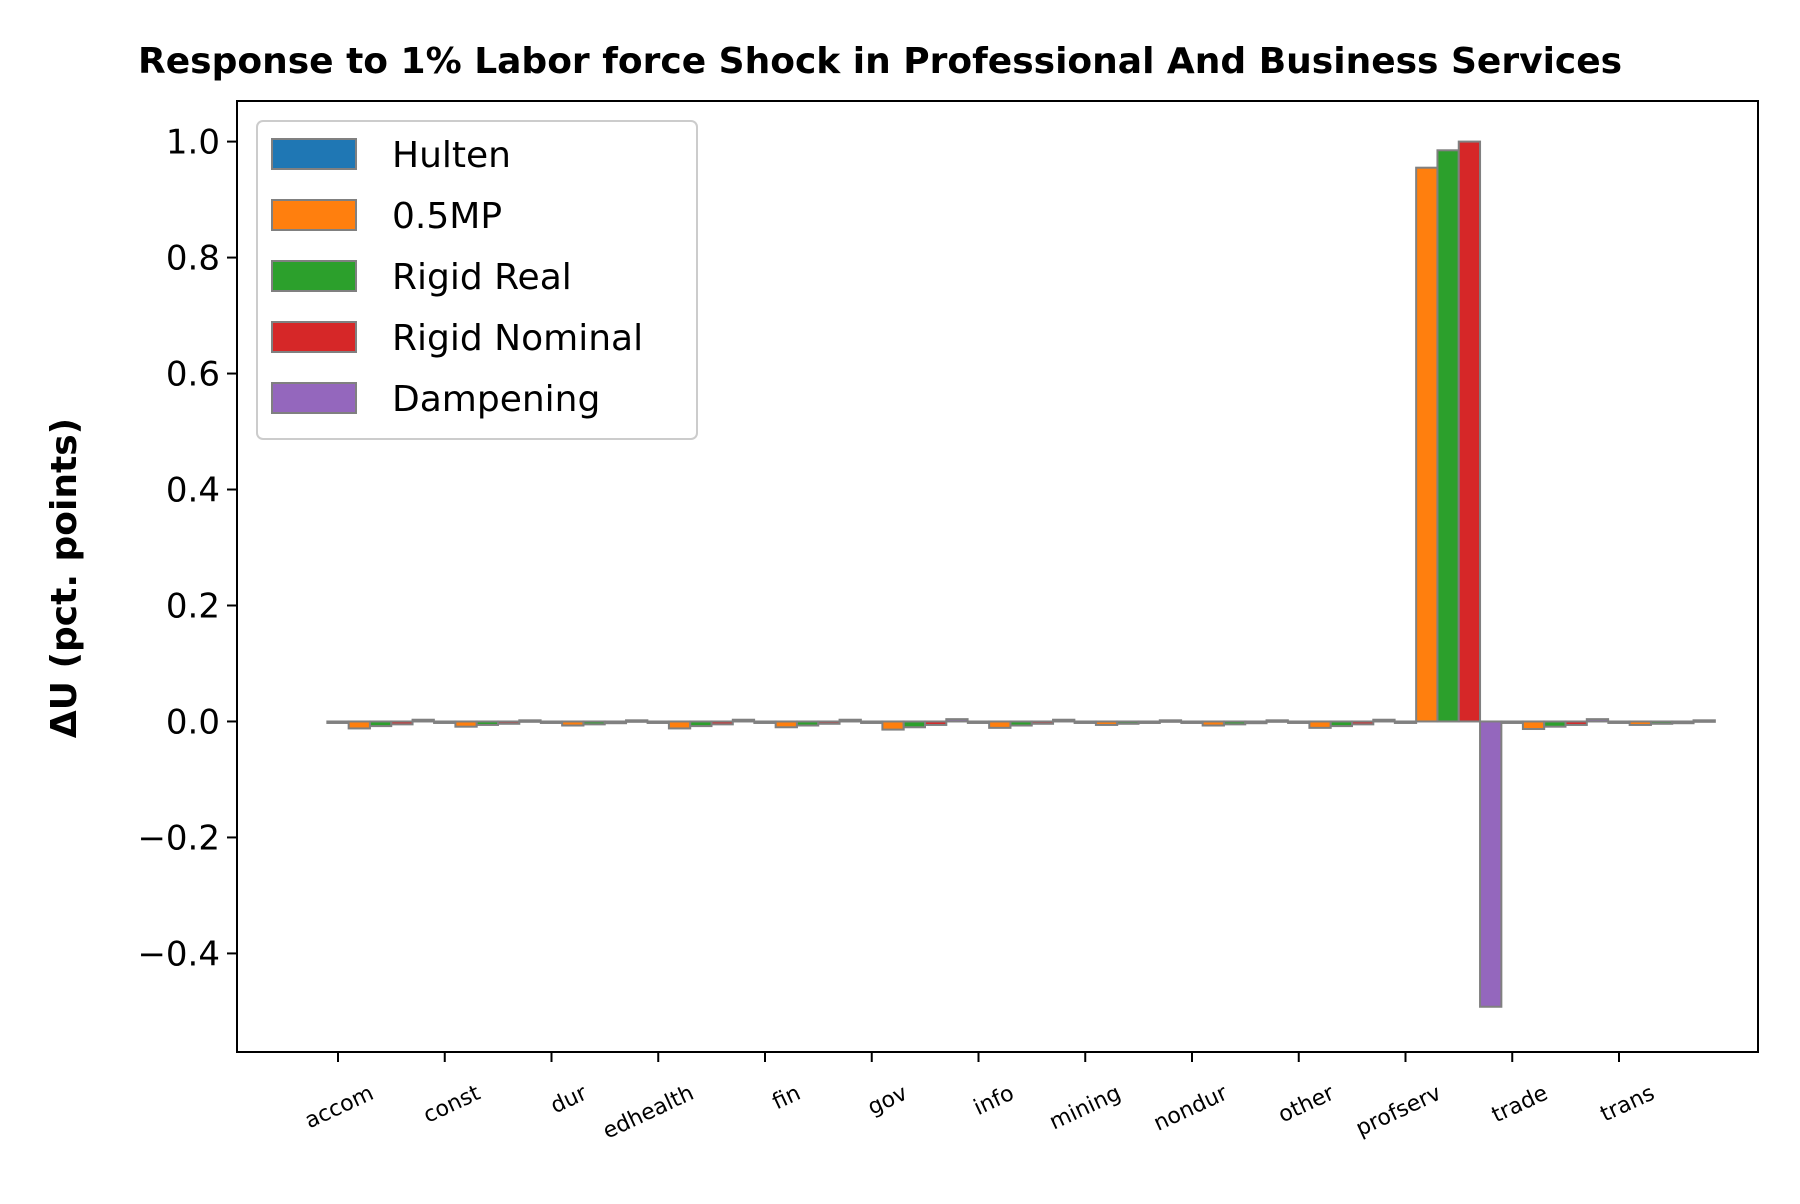  Describe the element at coordinates (1405, 722) in the screenshot. I see `bar-hulten-profserv` at that location.